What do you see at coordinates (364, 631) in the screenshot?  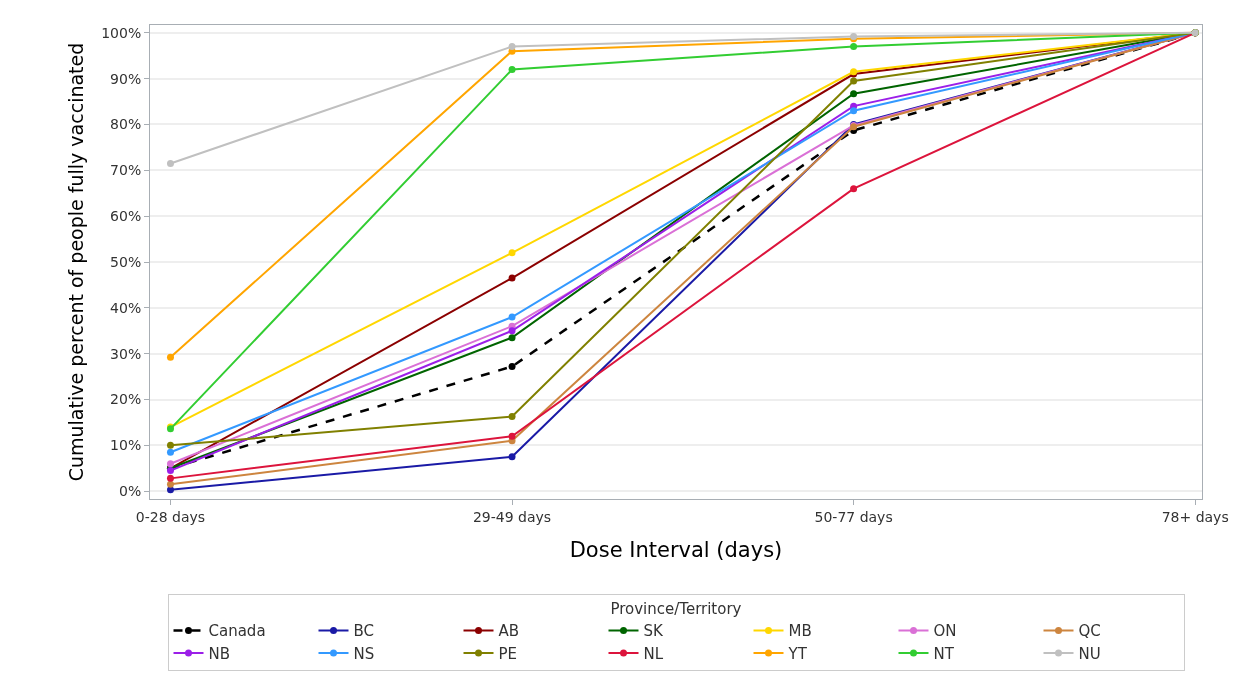 I see `legend-label: BC` at bounding box center [364, 631].